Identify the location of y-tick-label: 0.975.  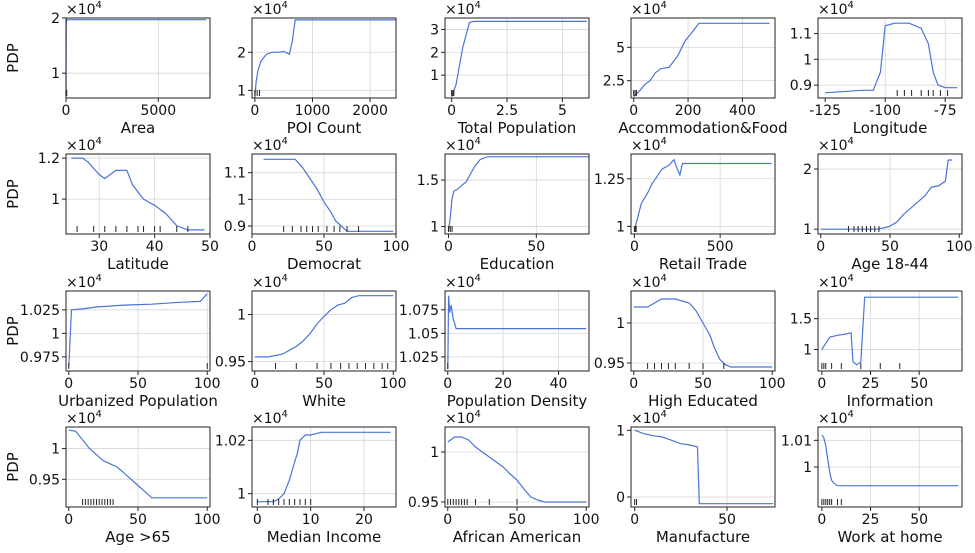
(40, 358).